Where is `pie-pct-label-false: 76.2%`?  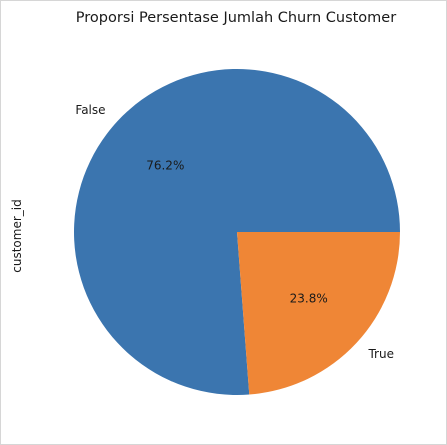
pie-pct-label-false: 76.2% is located at coordinates (165, 166).